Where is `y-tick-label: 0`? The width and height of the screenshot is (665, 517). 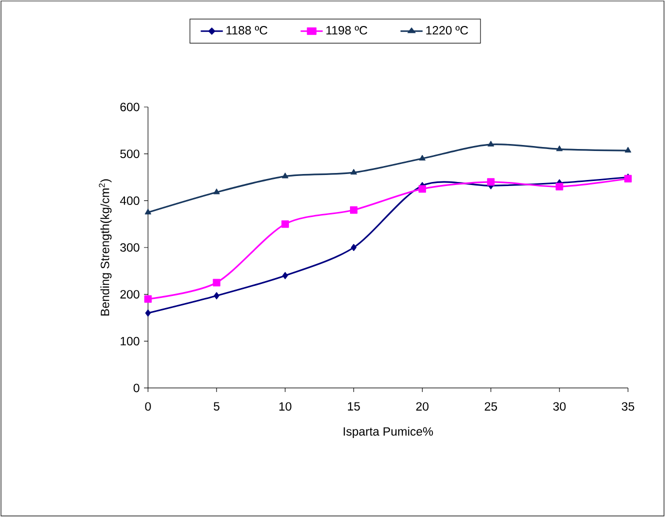 y-tick-label: 0 is located at coordinates (137, 388).